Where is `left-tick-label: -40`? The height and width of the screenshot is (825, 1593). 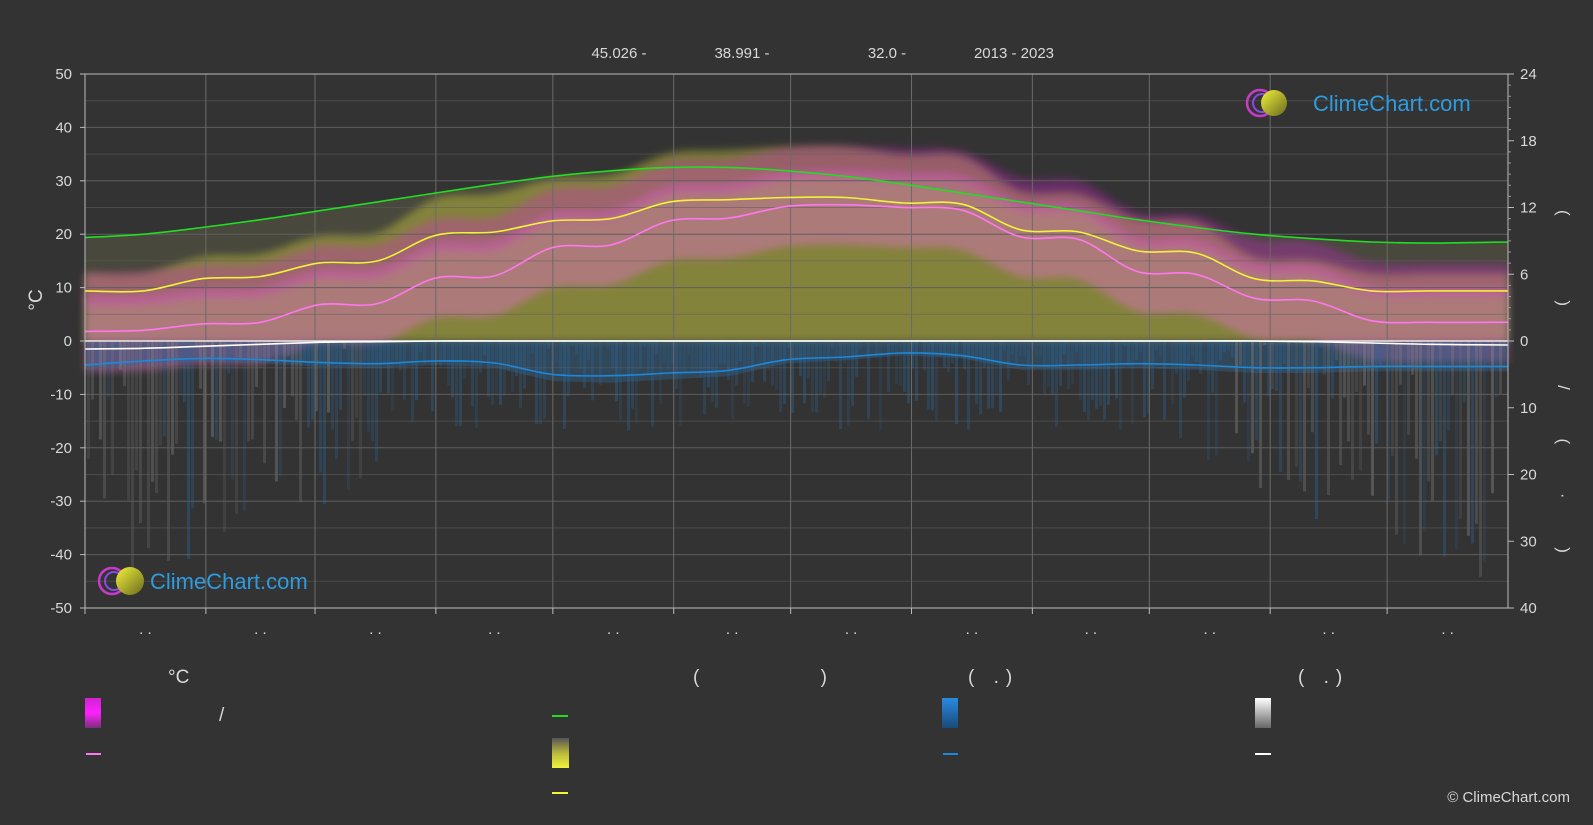
left-tick-label: -40 is located at coordinates (61, 555).